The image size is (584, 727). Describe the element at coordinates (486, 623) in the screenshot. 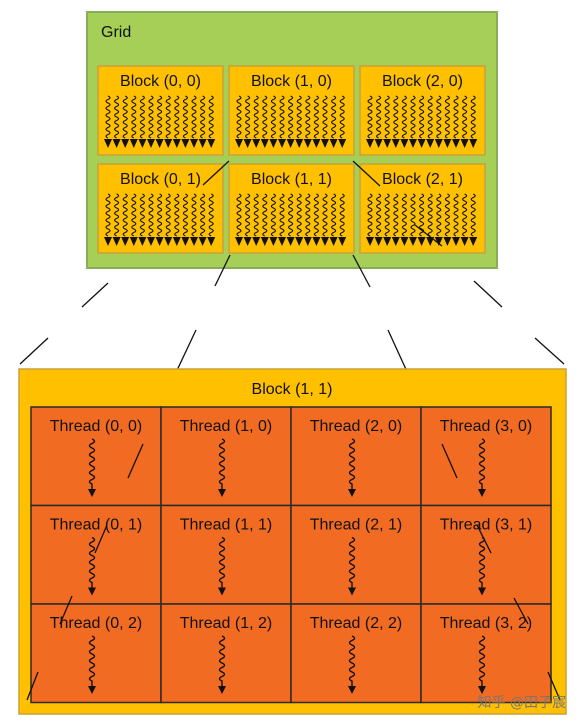

I see `thread-cell-label: Thread (3, 2)` at that location.